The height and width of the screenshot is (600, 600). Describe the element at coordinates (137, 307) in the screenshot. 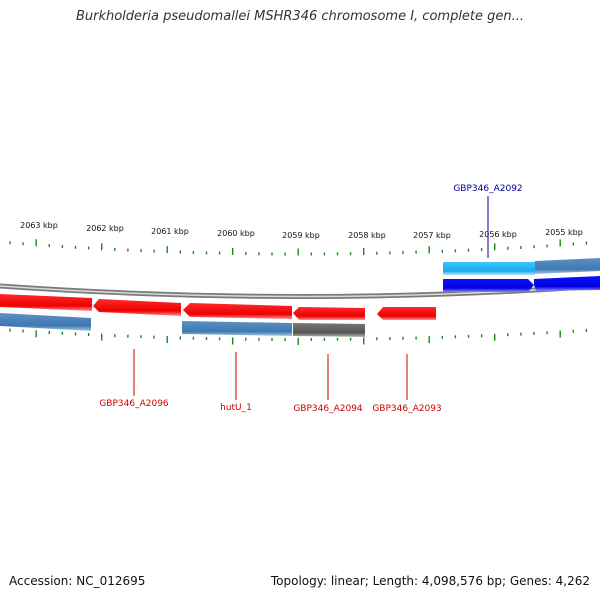

I see `gene-GBP346_A2096-arrow` at that location.